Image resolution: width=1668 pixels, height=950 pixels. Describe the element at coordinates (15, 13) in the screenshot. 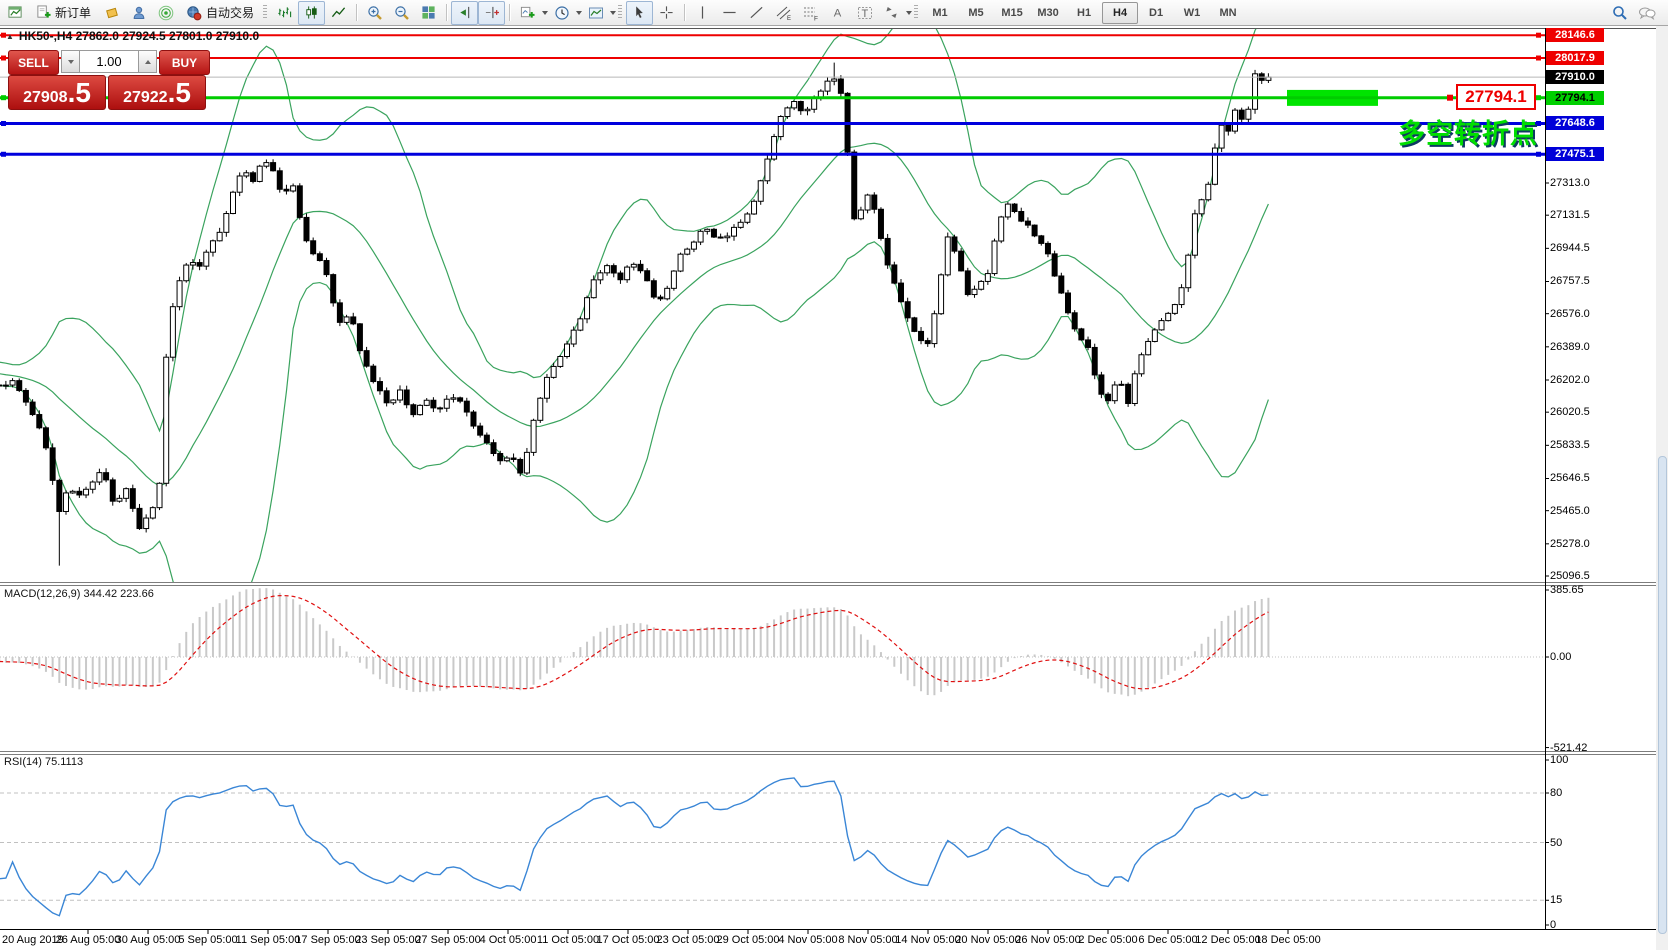

I see `window-icon` at that location.